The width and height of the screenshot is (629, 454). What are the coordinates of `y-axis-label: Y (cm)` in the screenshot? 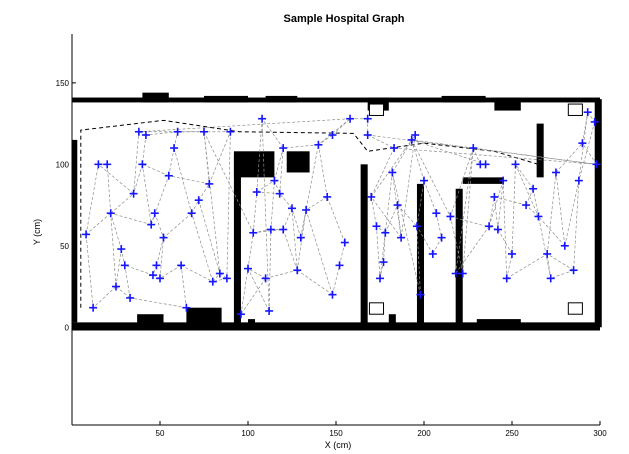 It's located at (37, 232).